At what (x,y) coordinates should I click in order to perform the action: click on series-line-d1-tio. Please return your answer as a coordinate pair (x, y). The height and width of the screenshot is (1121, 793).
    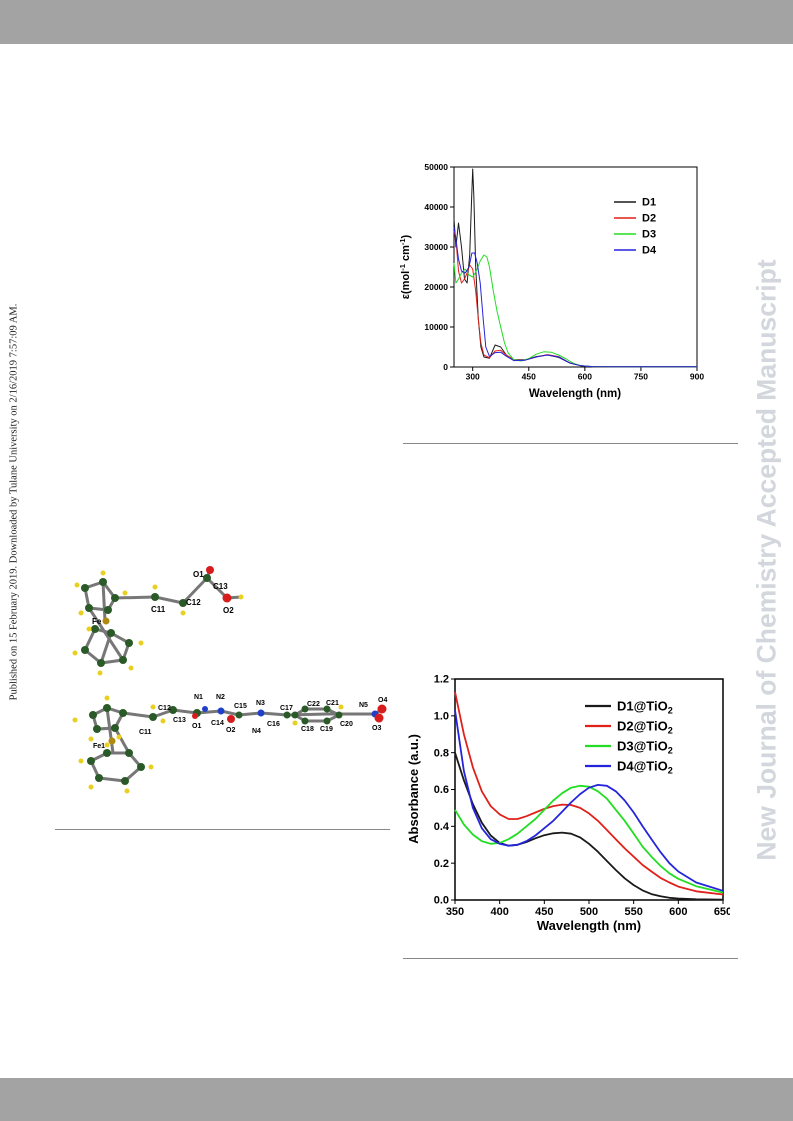
    Looking at the image, I should click on (589, 826).